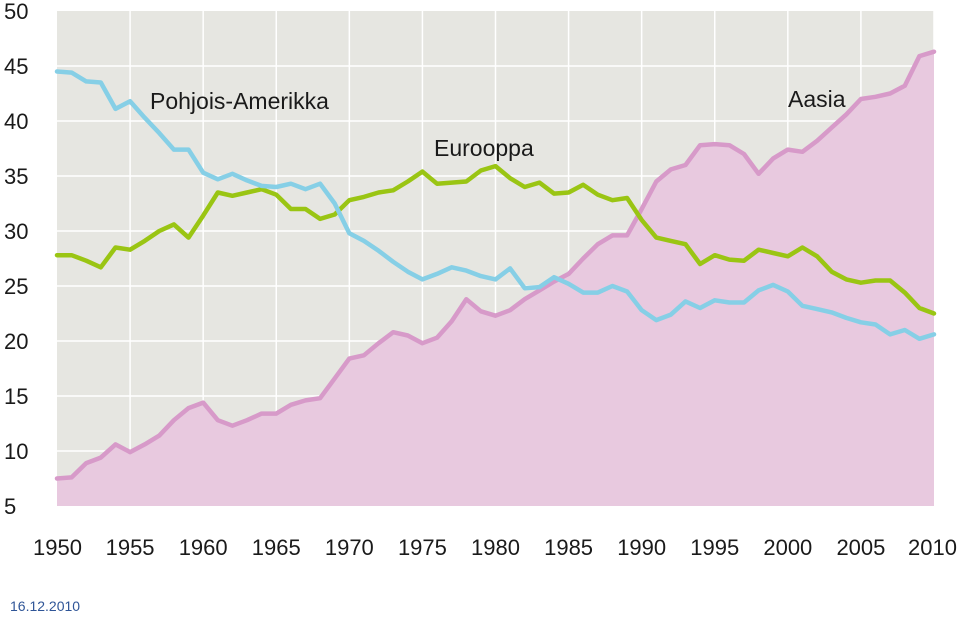 The height and width of the screenshot is (617, 960). Describe the element at coordinates (16, 66) in the screenshot. I see `y-tick-label: 45` at that location.